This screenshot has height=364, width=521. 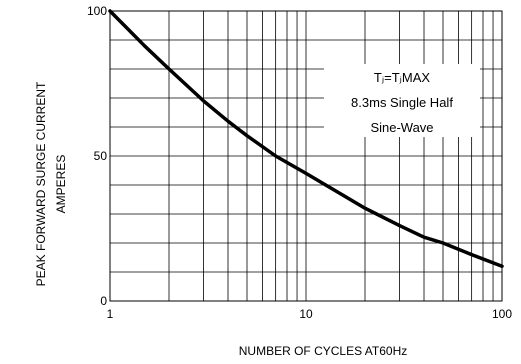 What do you see at coordinates (306, 314) in the screenshot?
I see `x-tick-label: 10` at bounding box center [306, 314].